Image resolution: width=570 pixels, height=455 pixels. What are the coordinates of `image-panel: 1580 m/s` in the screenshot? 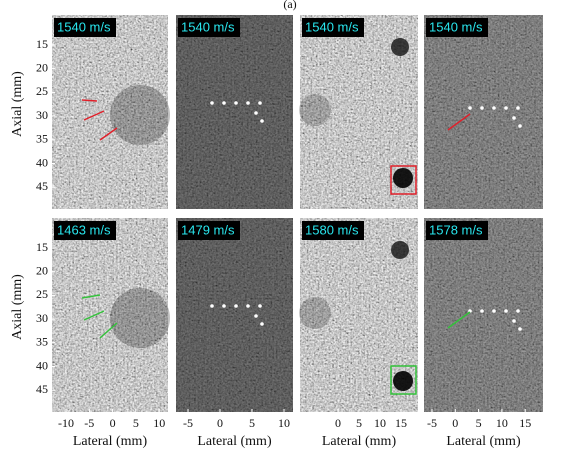 It's located at (358, 315).